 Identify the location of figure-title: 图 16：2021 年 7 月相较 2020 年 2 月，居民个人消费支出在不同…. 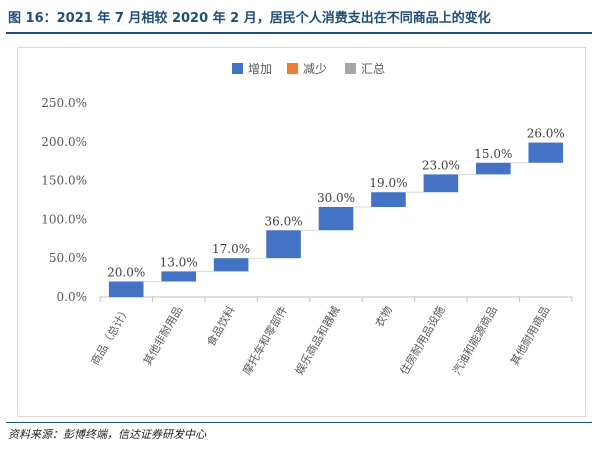
(249, 18).